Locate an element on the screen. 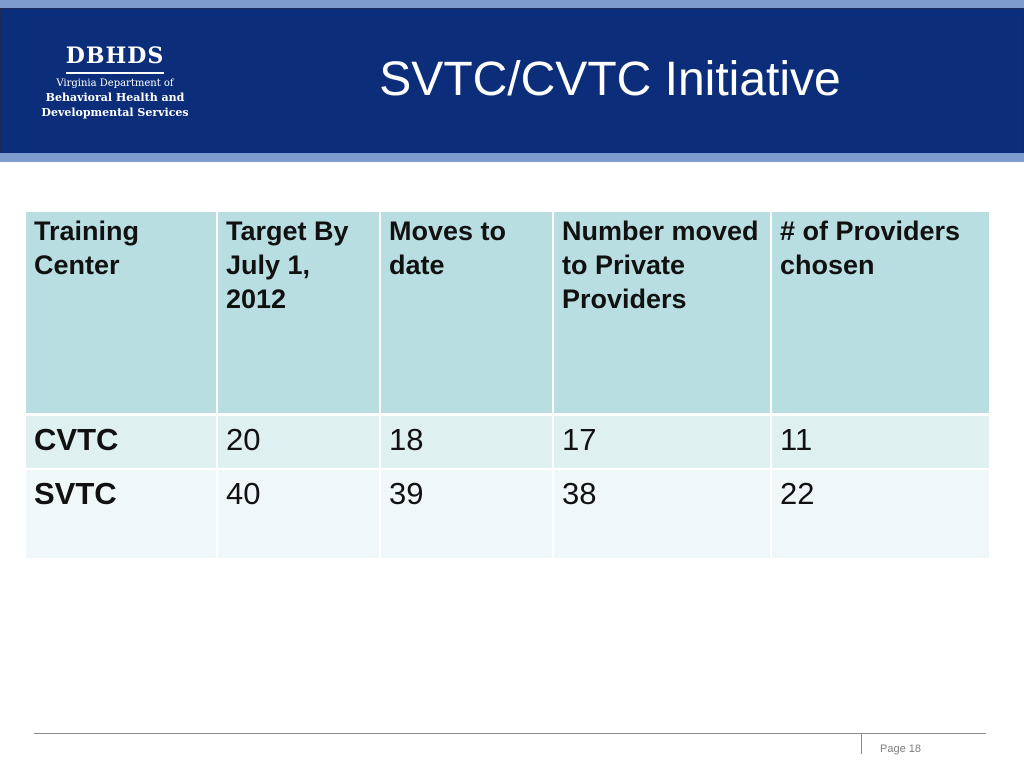  column-header-training-center: Training Center is located at coordinates (122, 314).